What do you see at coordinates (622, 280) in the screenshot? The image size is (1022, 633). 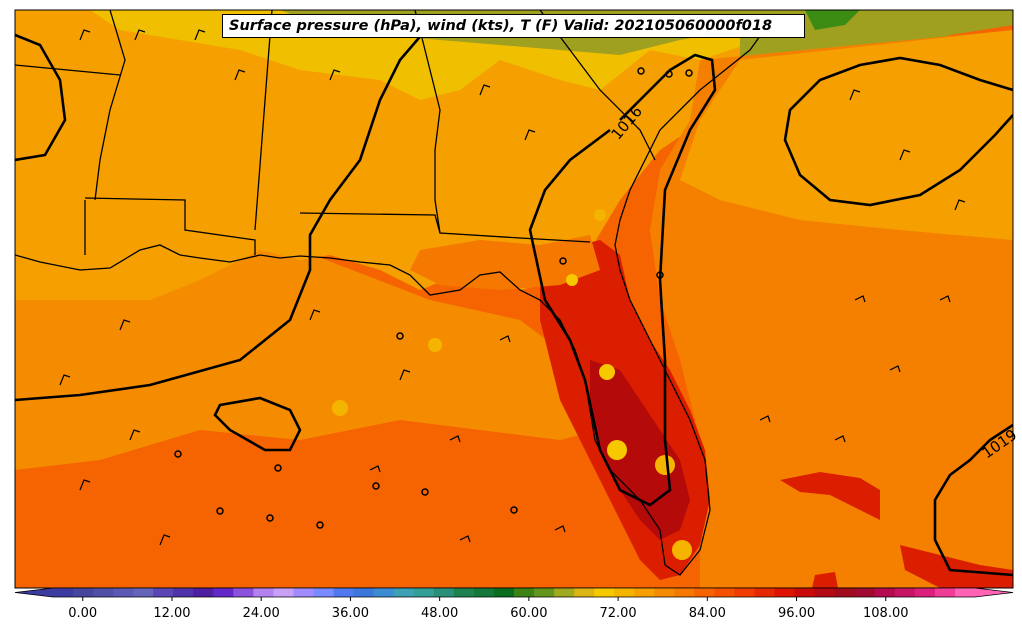 I see `isobar-florida` at bounding box center [622, 280].